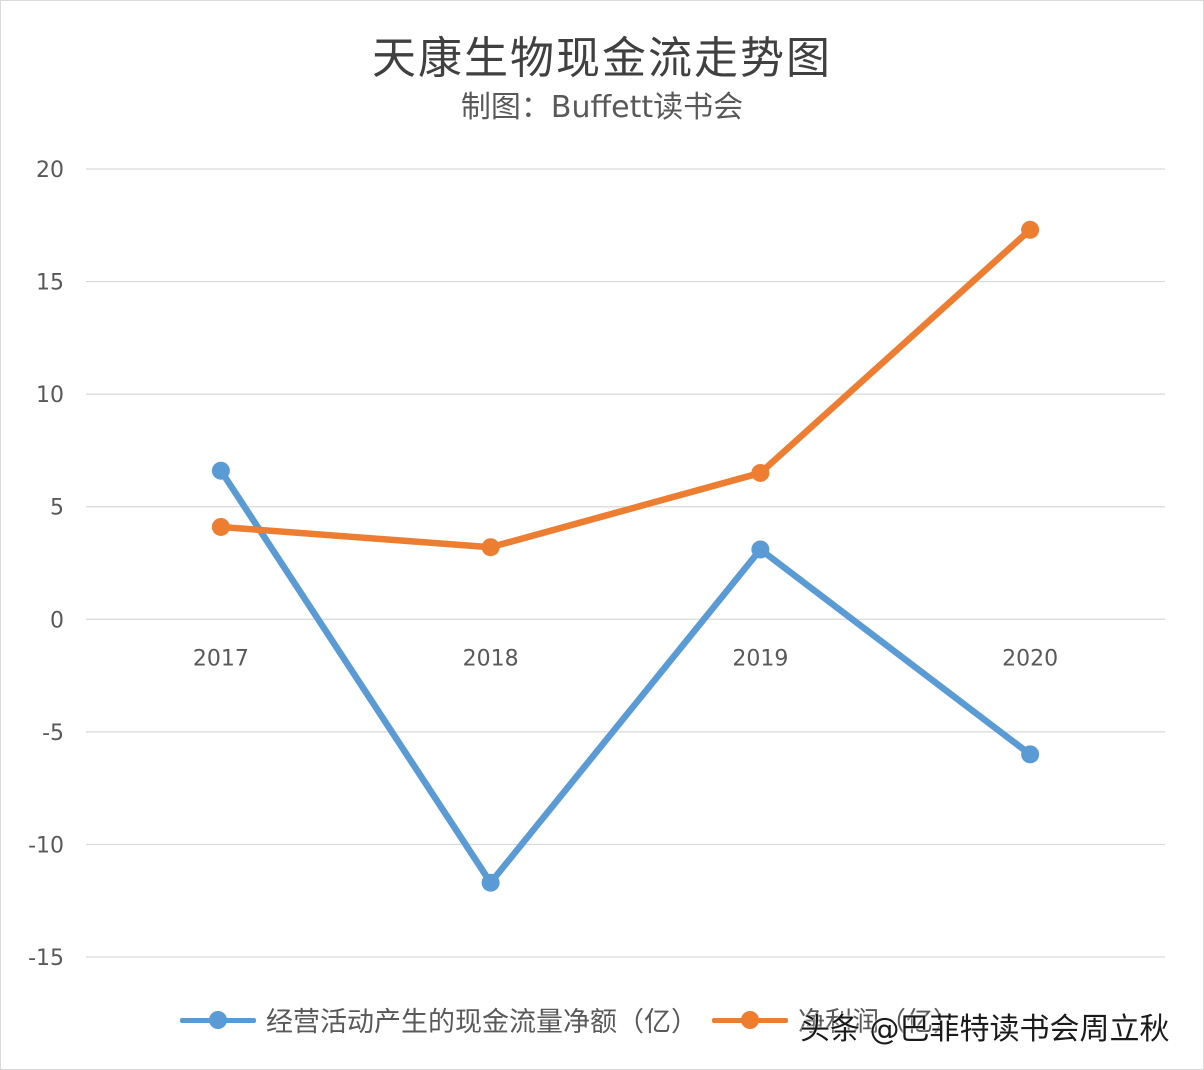 The height and width of the screenshot is (1070, 1204). I want to click on y-tick-label: 15, so click(50, 283).